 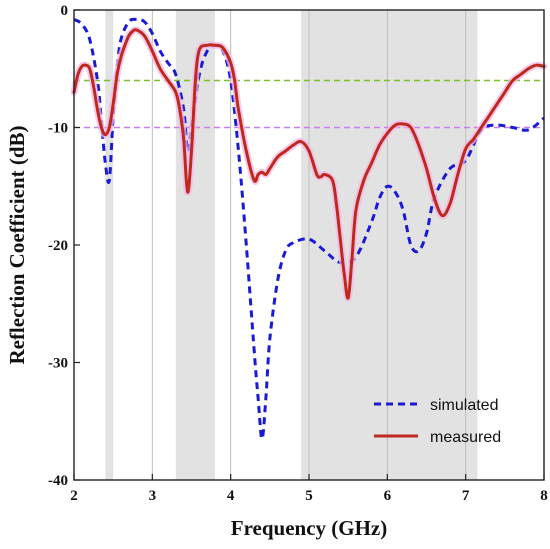 What do you see at coordinates (544, 496) in the screenshot?
I see `x-tick-label-8: 8` at bounding box center [544, 496].